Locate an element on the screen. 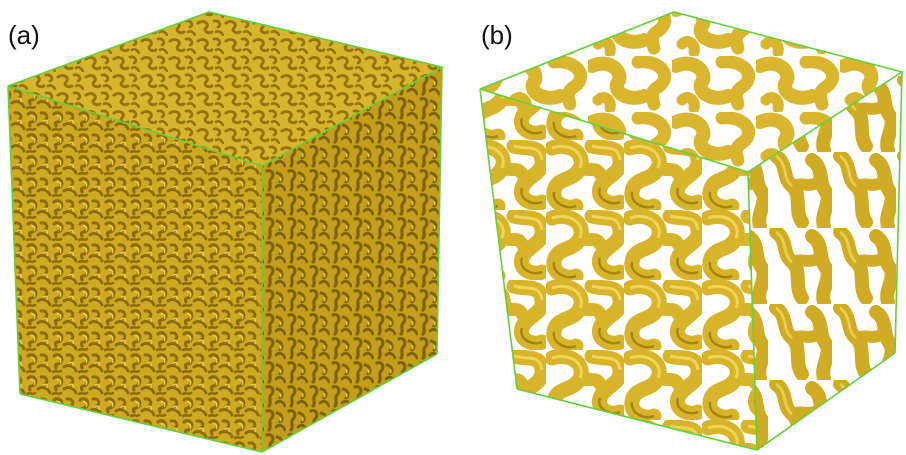 This screenshot has height=455, width=906. panel-label-b: (b) is located at coordinates (497, 35).